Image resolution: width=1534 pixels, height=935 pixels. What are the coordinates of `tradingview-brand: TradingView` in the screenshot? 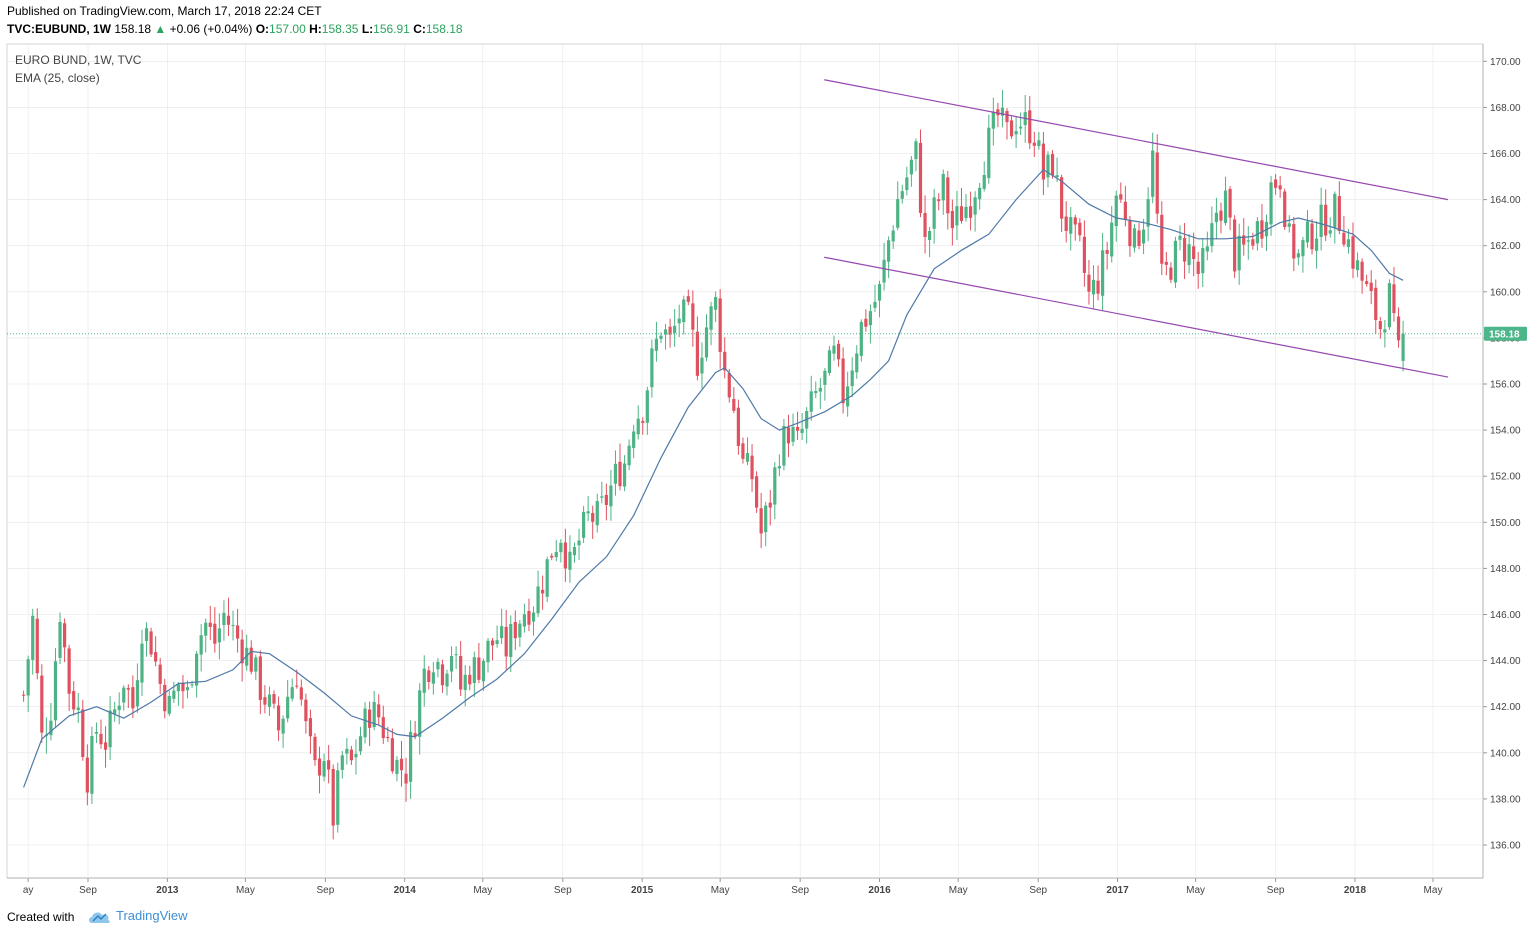 It's located at (138, 916).